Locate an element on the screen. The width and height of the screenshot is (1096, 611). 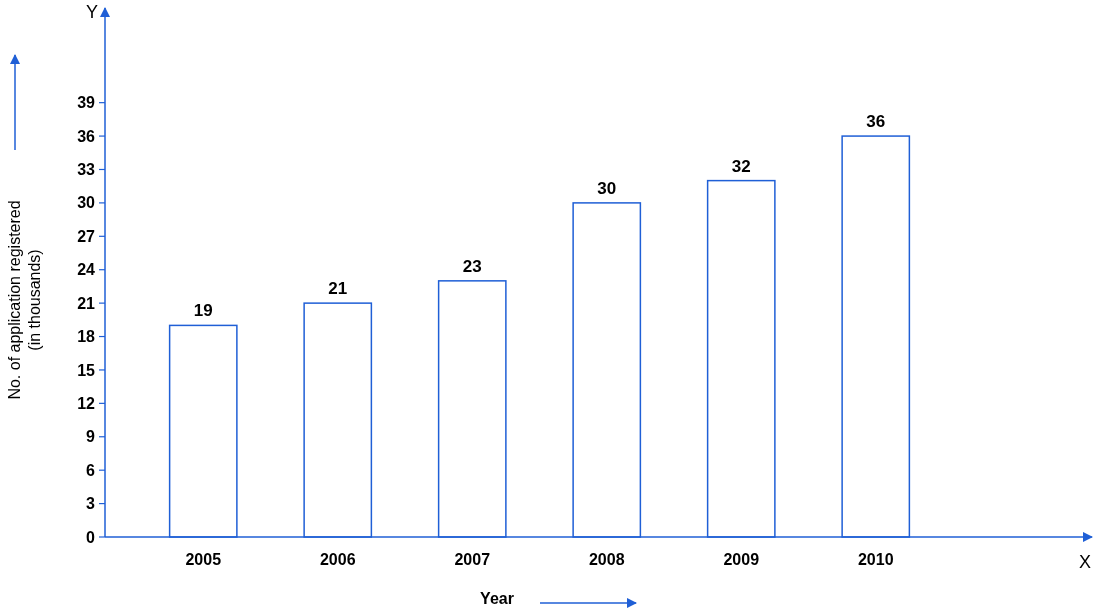
x-axis-title: Year is located at coordinates (497, 598).